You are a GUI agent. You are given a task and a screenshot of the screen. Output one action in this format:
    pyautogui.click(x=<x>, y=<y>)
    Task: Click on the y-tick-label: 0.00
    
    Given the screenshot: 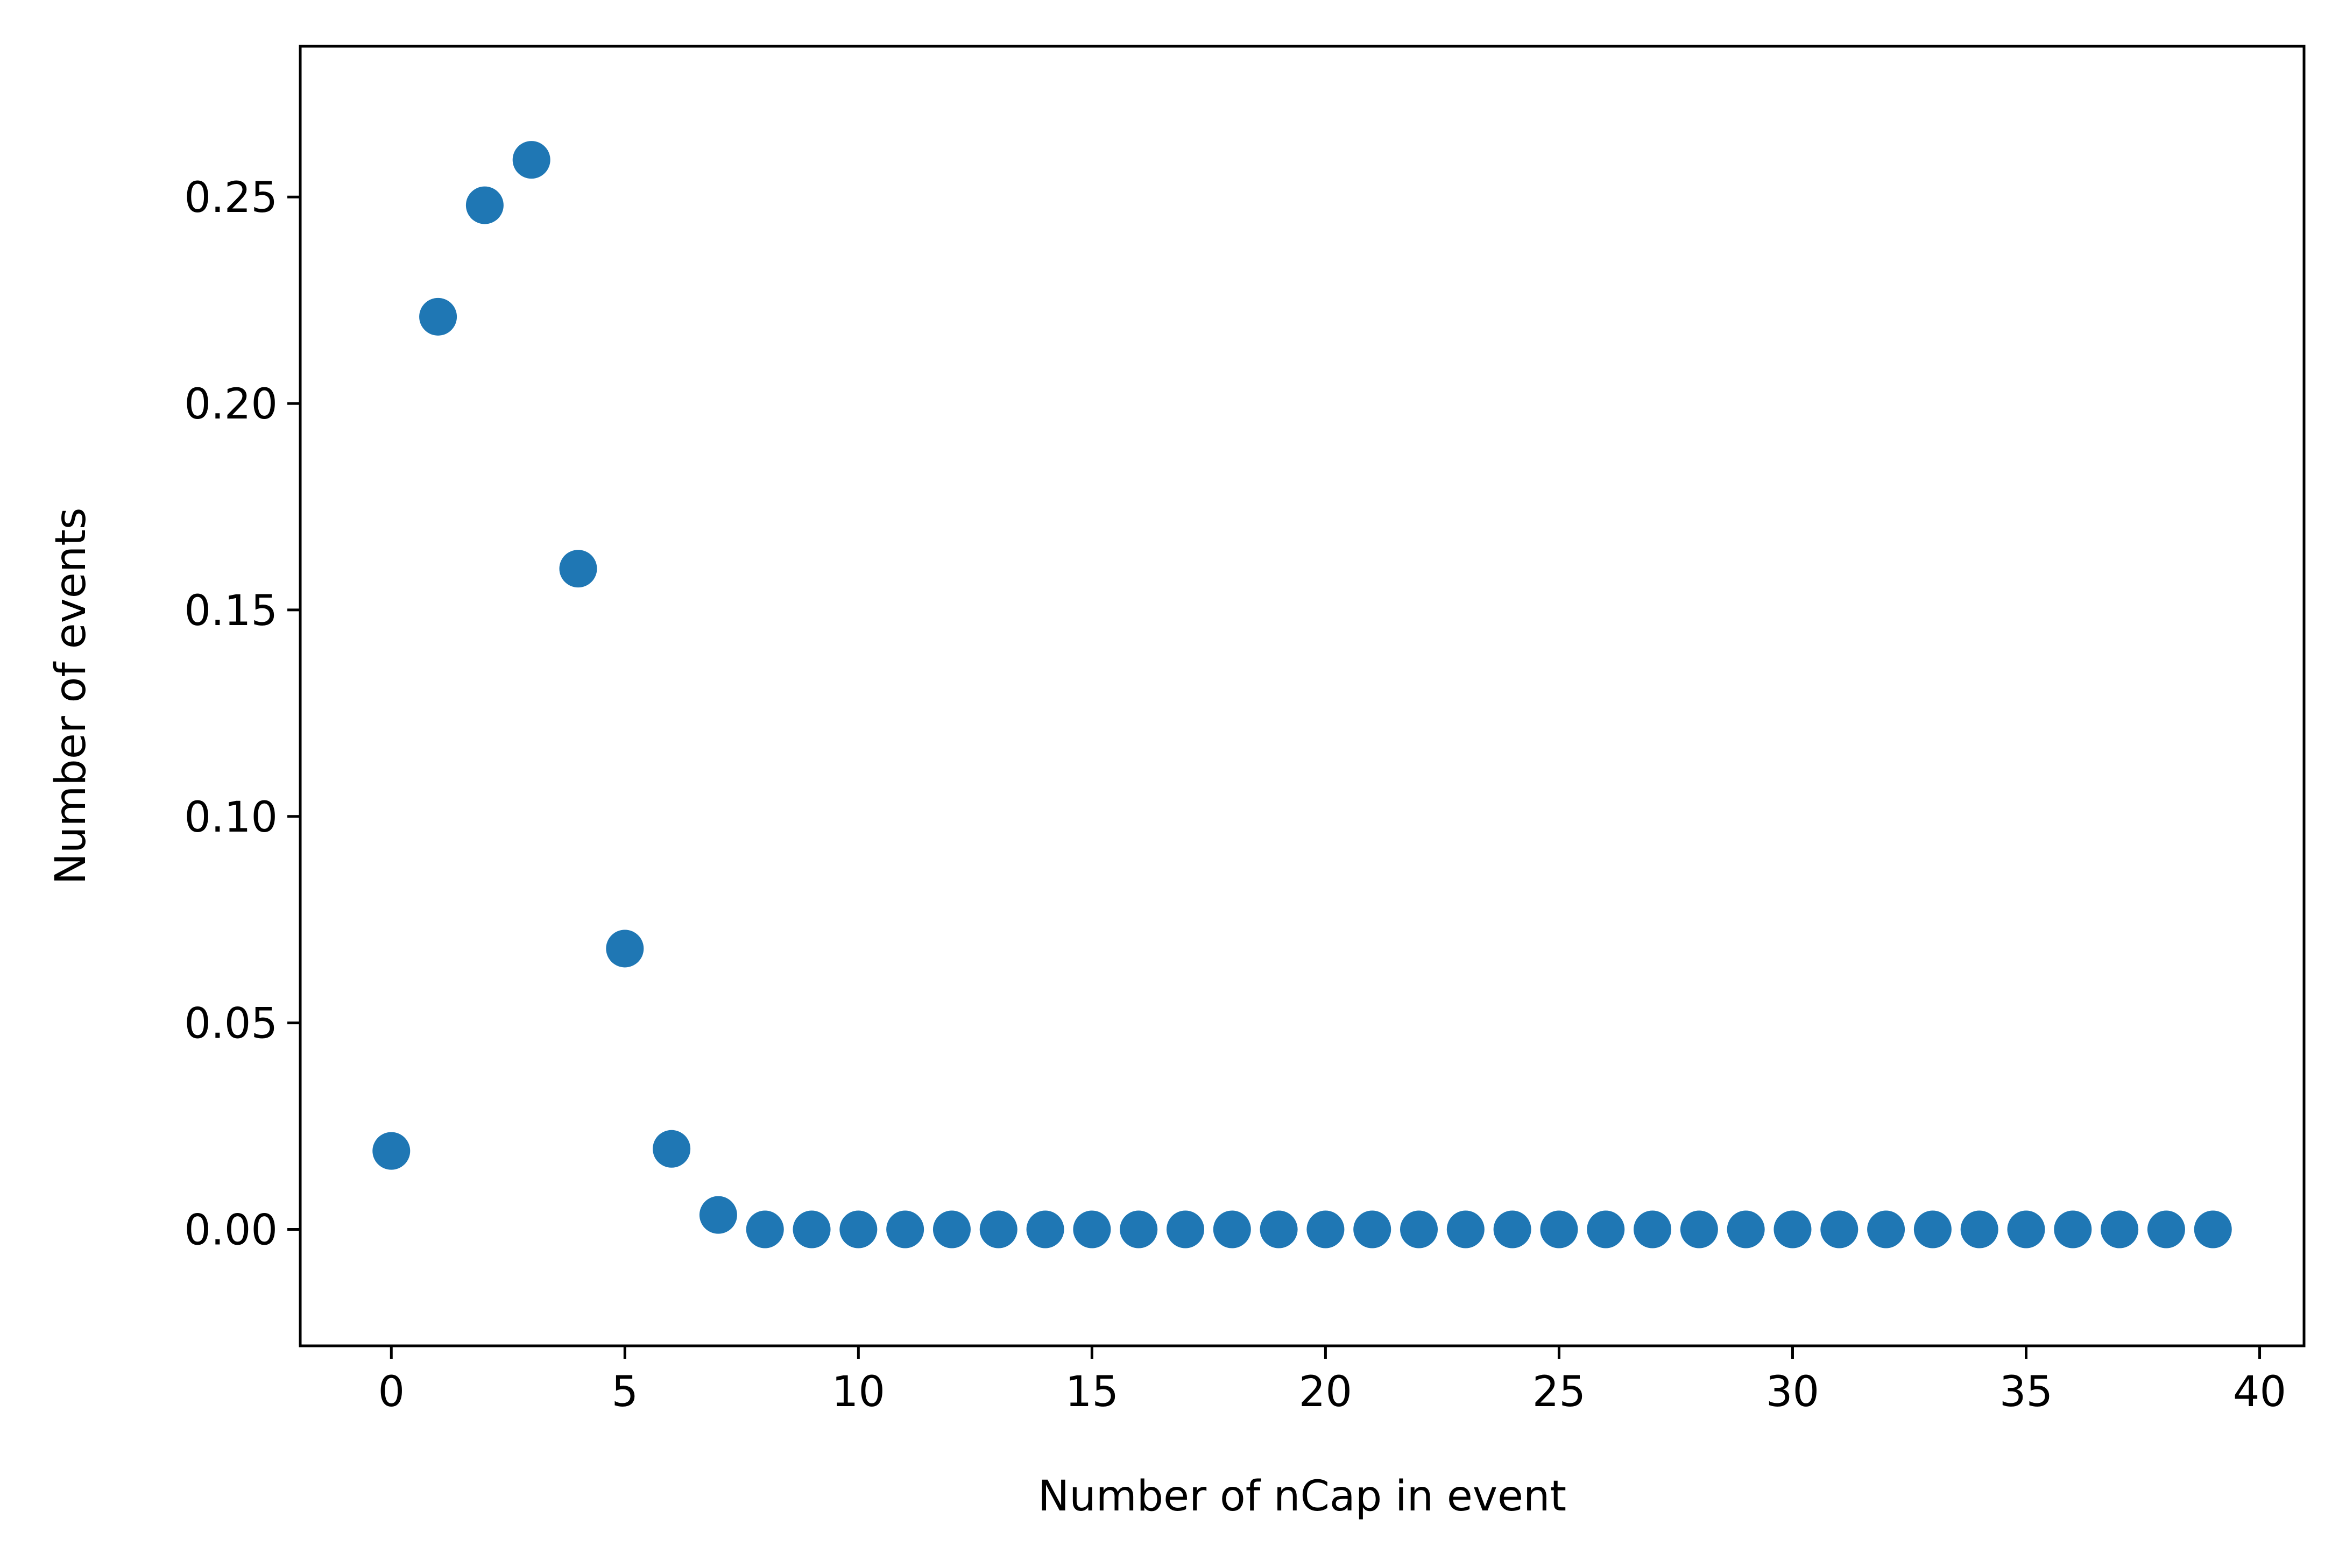 What is the action you would take?
    pyautogui.click(x=231, y=1231)
    